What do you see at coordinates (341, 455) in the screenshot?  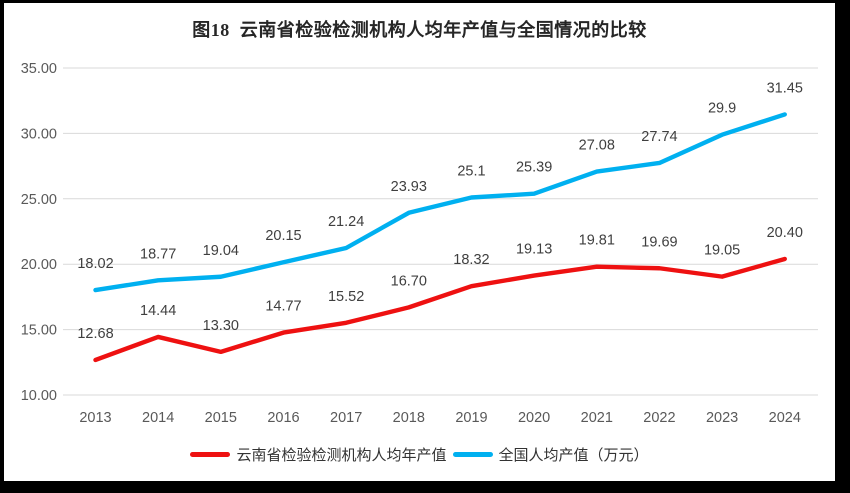 I see `yunnan-series-label: 云南省检验检测机构人均年产值` at bounding box center [341, 455].